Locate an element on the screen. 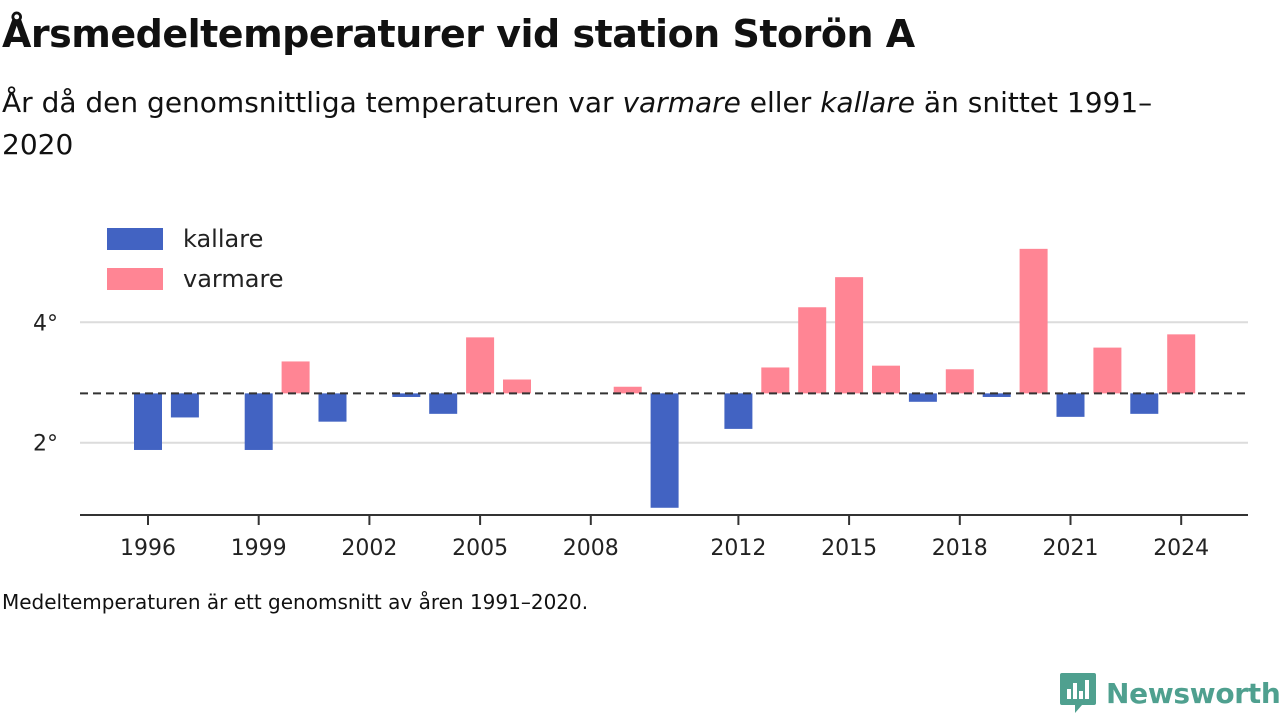 The image size is (1280, 720). bar-1999 is located at coordinates (258, 421).